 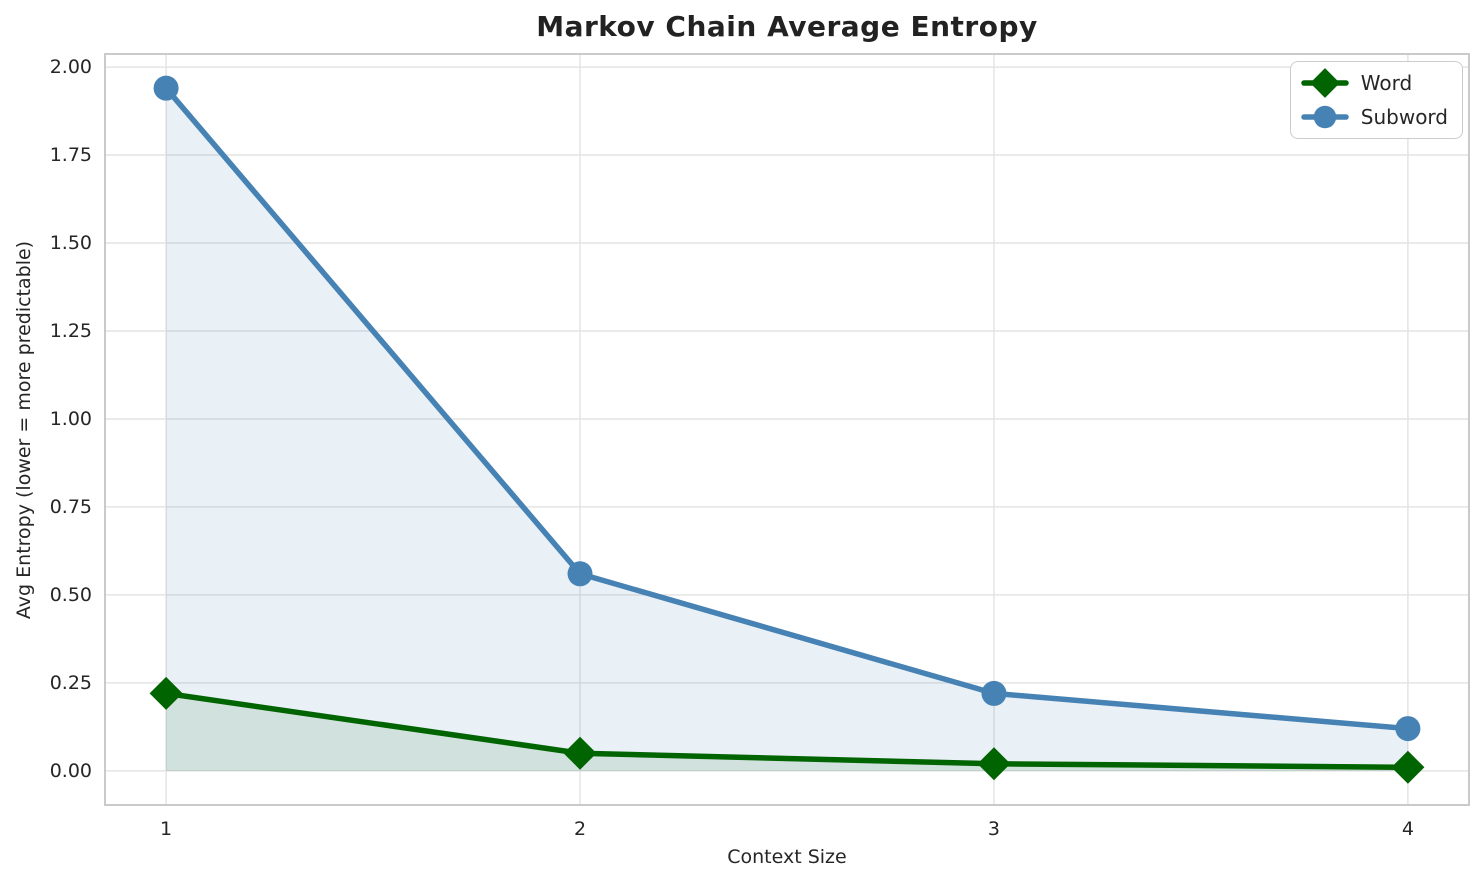 What do you see at coordinates (1386, 83) in the screenshot?
I see `legend-label-word: Word` at bounding box center [1386, 83].